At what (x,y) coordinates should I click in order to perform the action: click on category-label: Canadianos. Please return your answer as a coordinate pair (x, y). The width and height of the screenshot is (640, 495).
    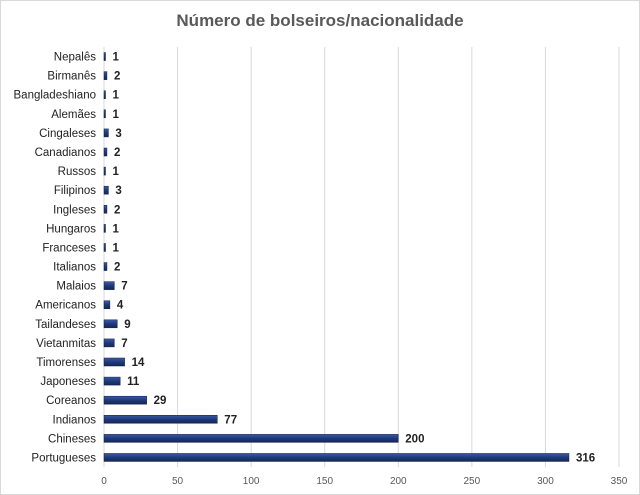
    Looking at the image, I should click on (66, 153).